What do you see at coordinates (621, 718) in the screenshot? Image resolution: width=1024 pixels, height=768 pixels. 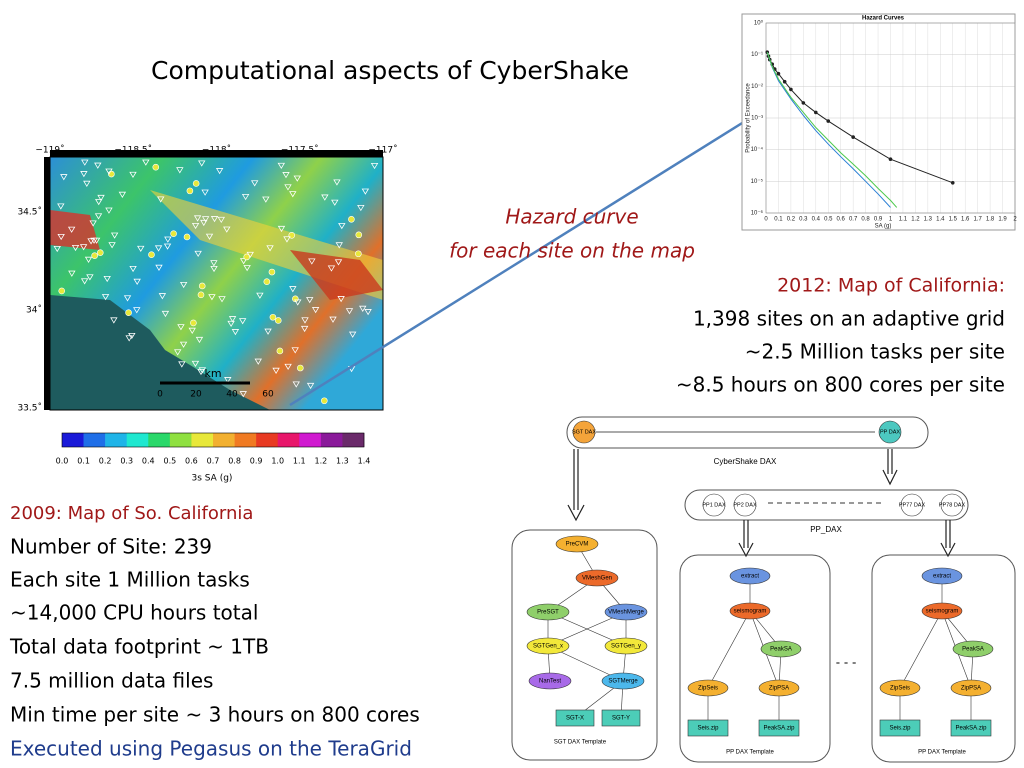 I see `file-node` at bounding box center [621, 718].